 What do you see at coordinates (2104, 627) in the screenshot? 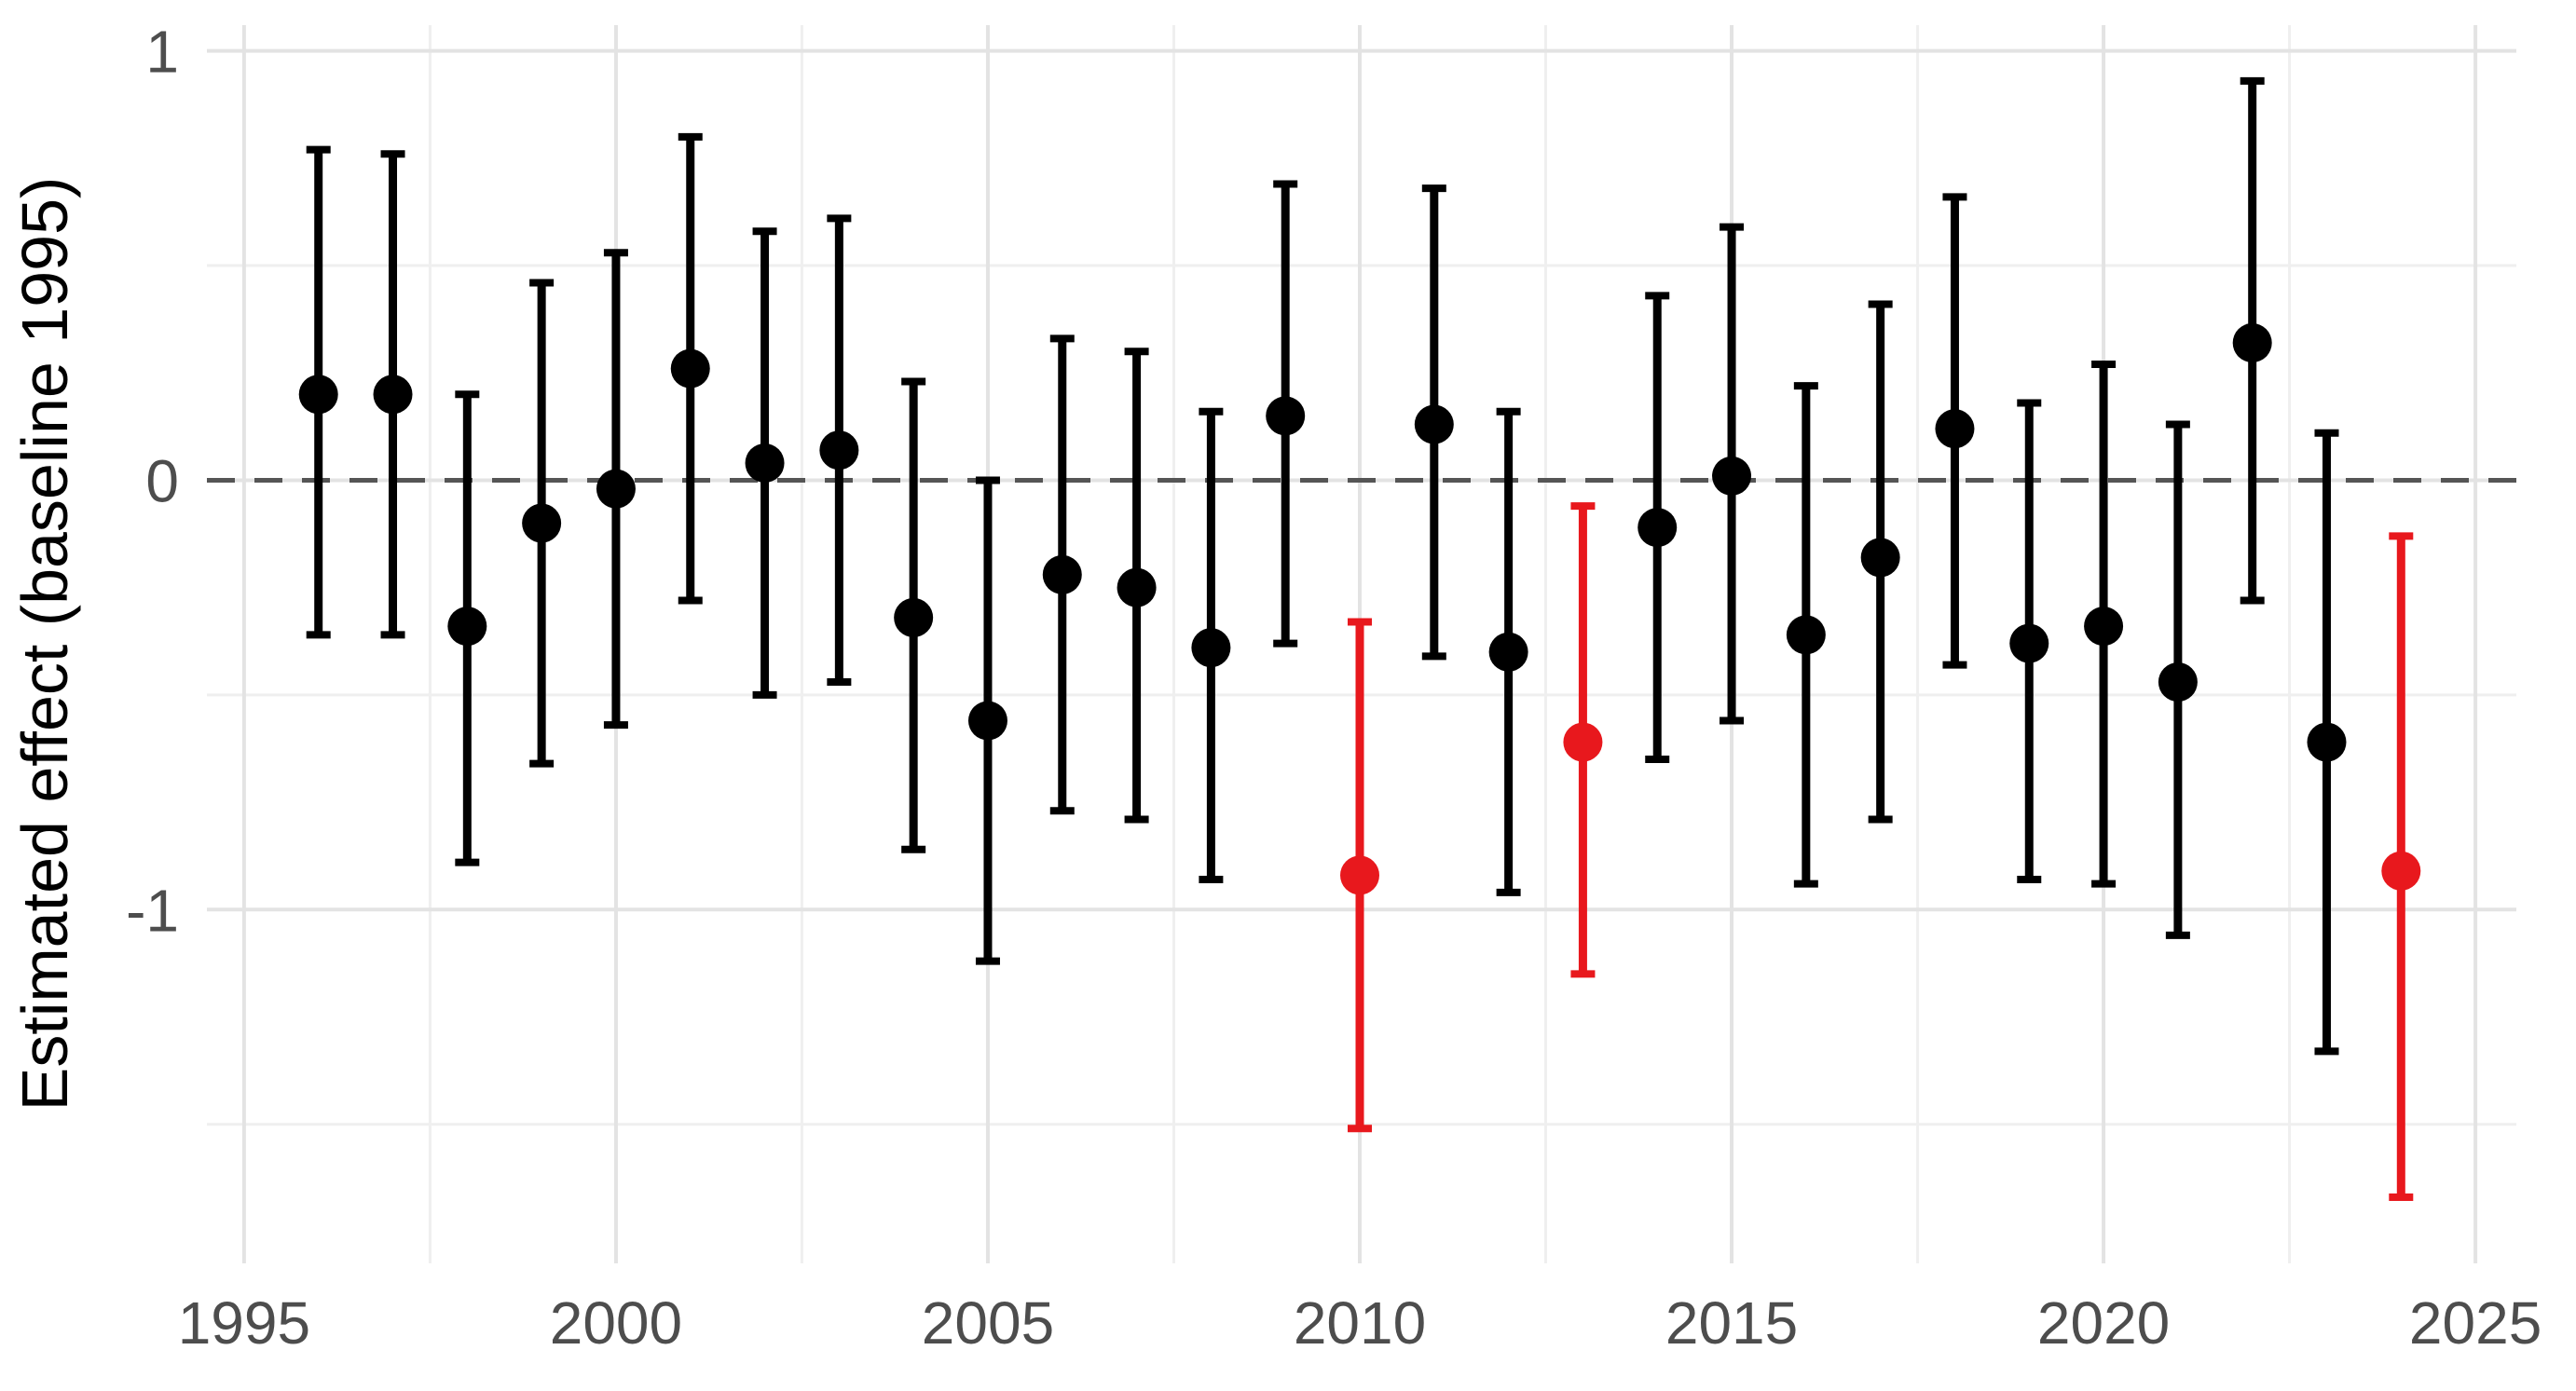
I see `point-estimate-2020` at bounding box center [2104, 627].